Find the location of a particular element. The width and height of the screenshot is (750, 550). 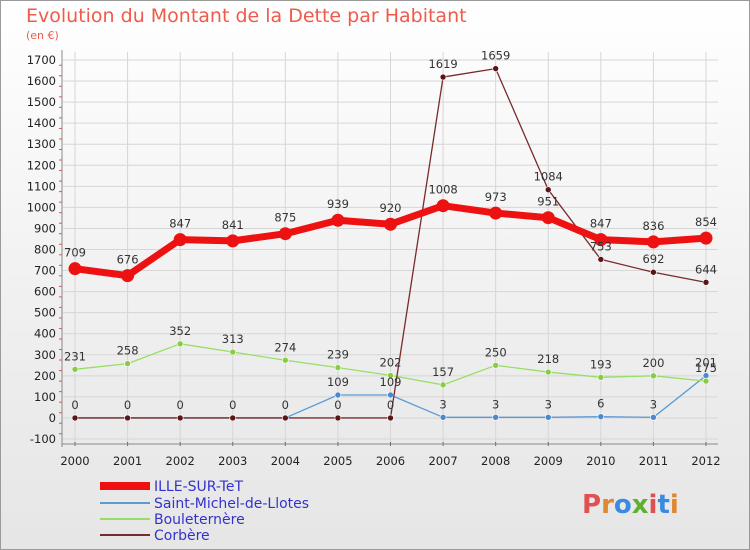

data-label-bouleternere: 218 is located at coordinates (548, 359).